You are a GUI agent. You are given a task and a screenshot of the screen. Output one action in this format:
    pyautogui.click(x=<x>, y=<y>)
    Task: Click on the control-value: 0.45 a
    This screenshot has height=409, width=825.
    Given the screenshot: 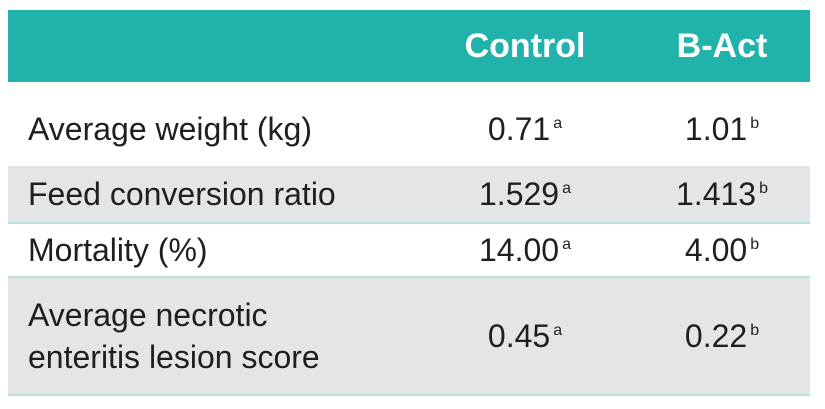 What is the action you would take?
    pyautogui.click(x=525, y=336)
    